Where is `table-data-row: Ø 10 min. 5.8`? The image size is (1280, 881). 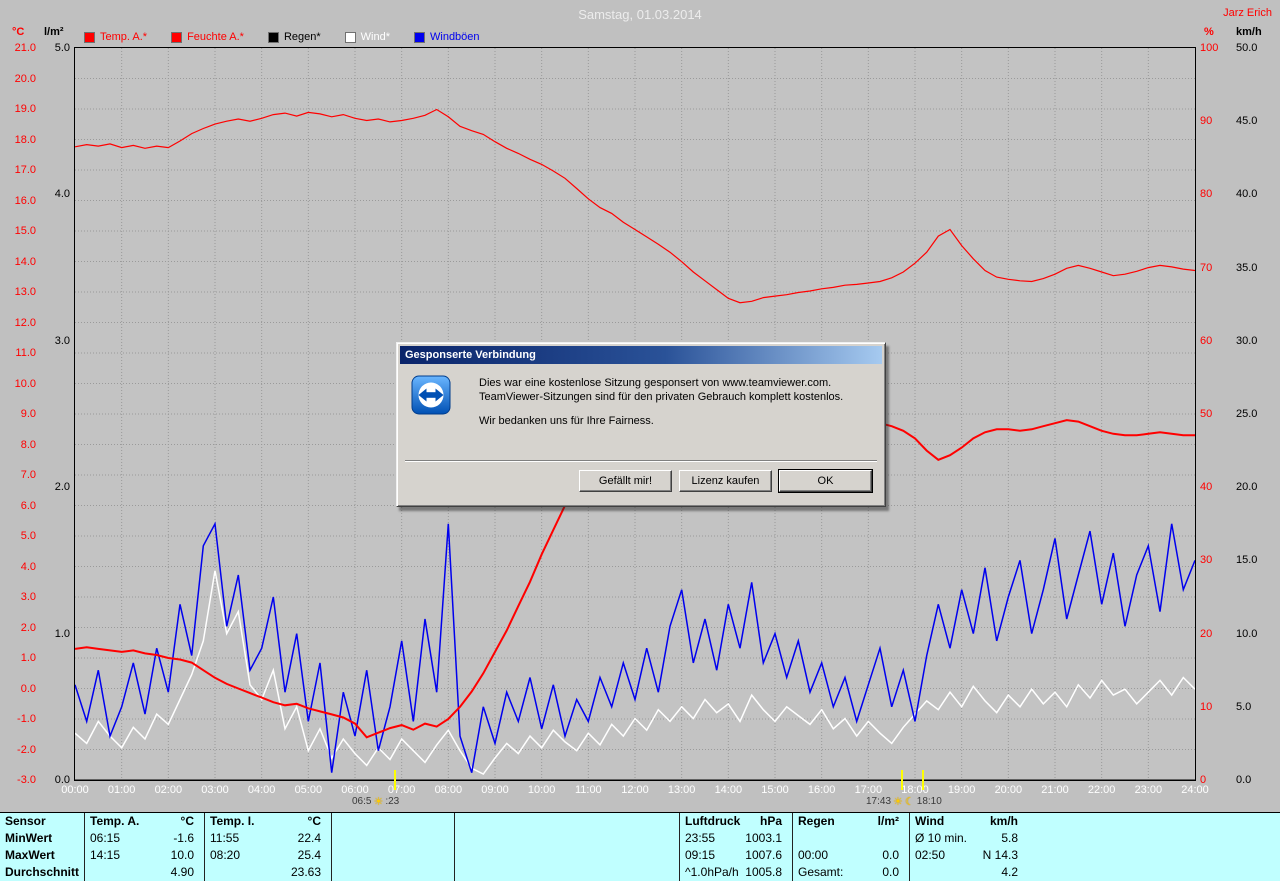 table-data-row: Ø 10 min. 5.8 is located at coordinates (969, 838).